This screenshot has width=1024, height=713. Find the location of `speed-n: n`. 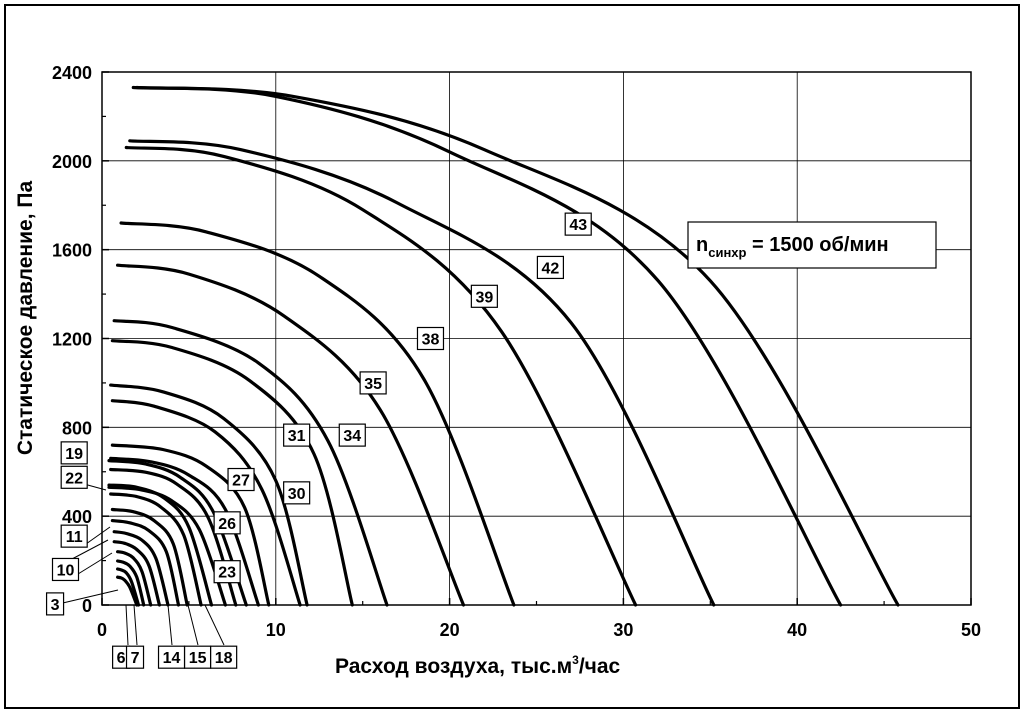

speed-n: n is located at coordinates (702, 245).